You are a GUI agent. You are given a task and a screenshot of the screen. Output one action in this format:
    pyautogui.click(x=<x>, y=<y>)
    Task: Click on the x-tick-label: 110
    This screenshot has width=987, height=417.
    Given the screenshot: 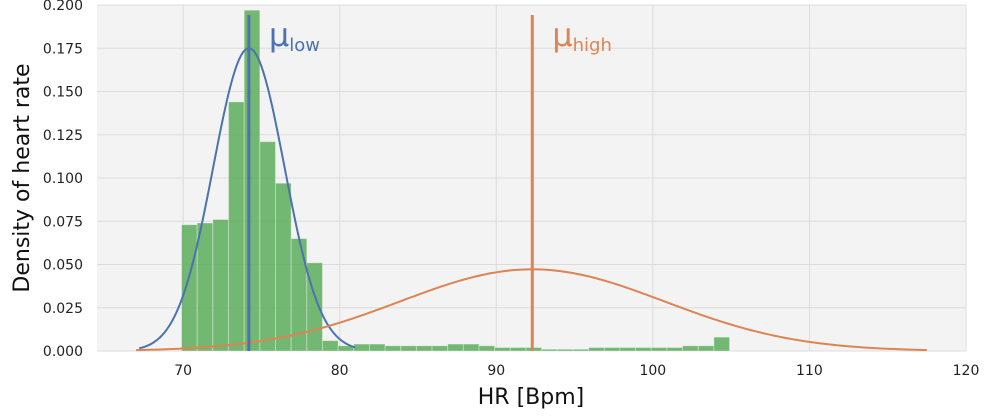 What is the action you would take?
    pyautogui.click(x=809, y=371)
    